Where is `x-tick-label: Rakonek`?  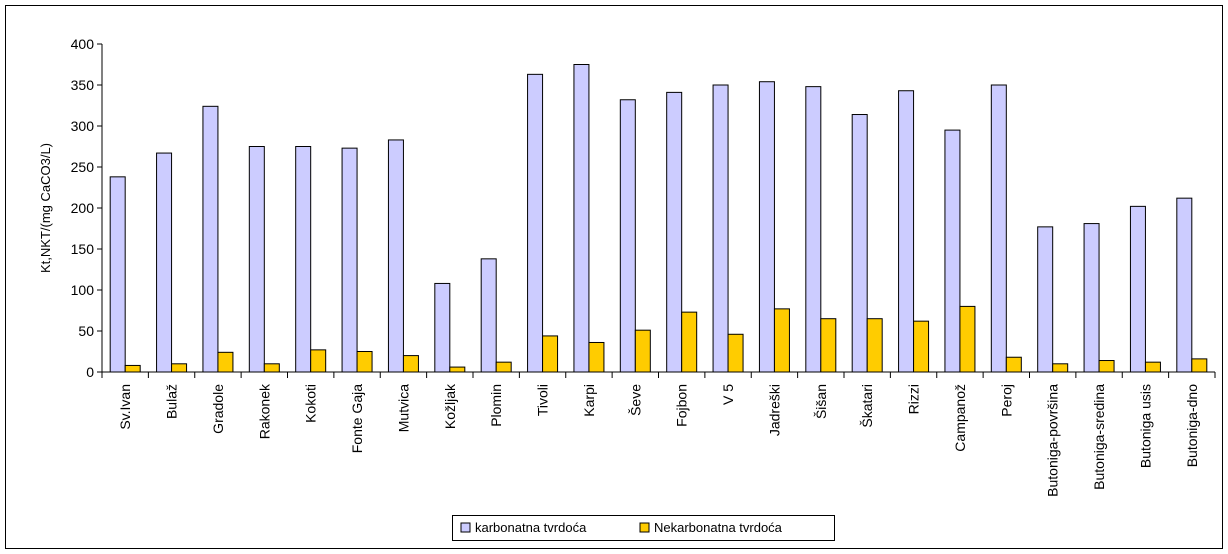
x-tick-label: Rakonek is located at coordinates (264, 411).